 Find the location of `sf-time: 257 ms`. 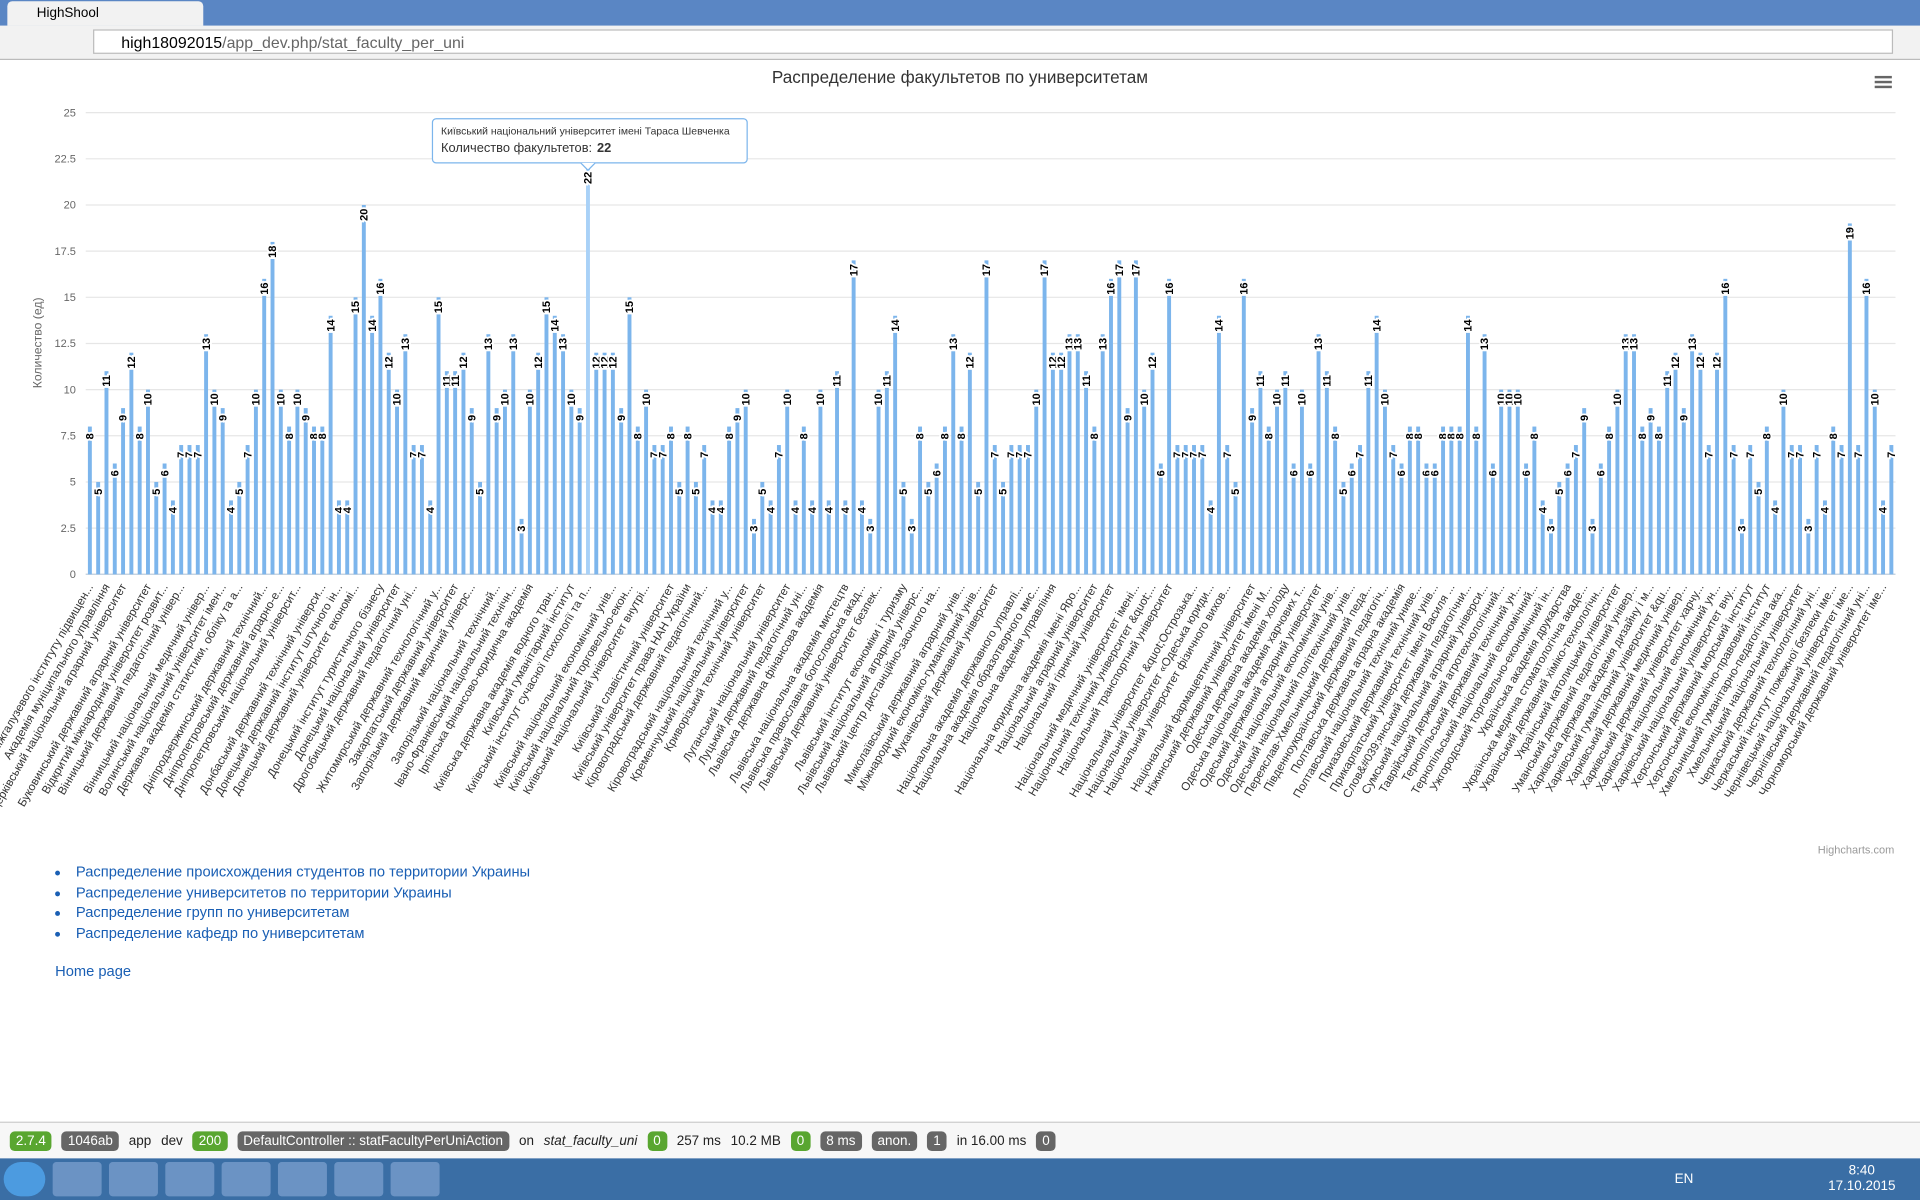

sf-time: 257 ms is located at coordinates (698, 1140).